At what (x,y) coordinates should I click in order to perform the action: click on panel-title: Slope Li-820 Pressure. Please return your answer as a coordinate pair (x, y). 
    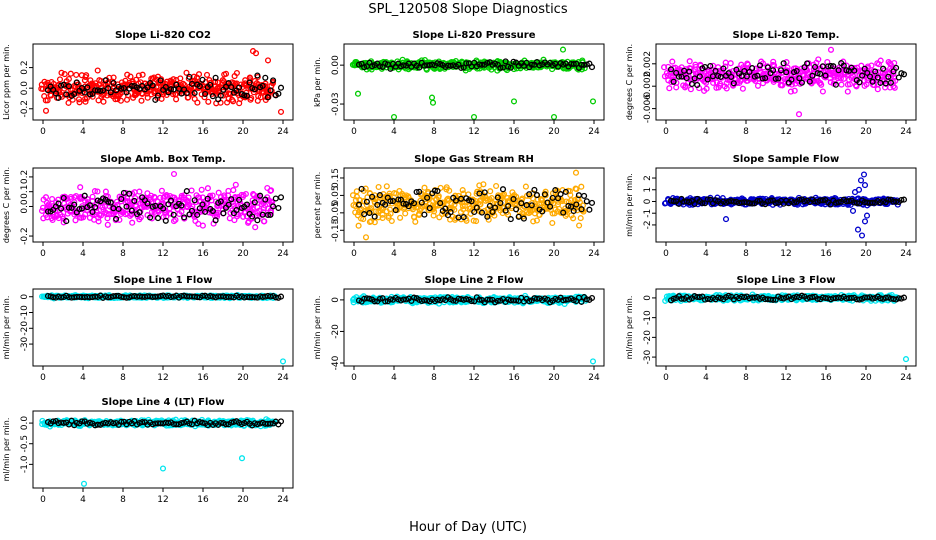
    Looking at the image, I should click on (473, 35).